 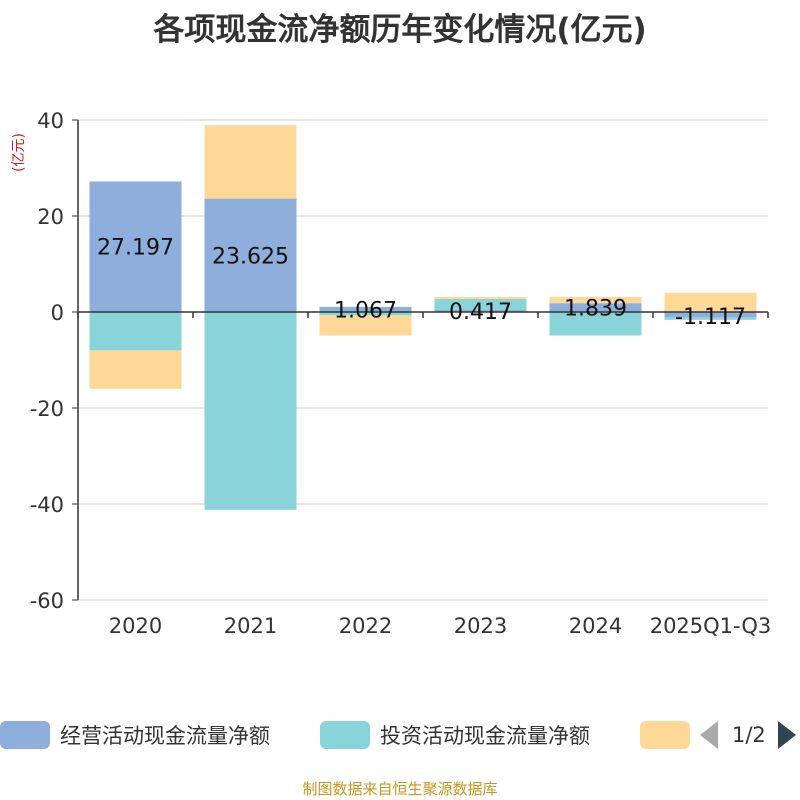 I want to click on bar-series0-2021, so click(x=250, y=255).